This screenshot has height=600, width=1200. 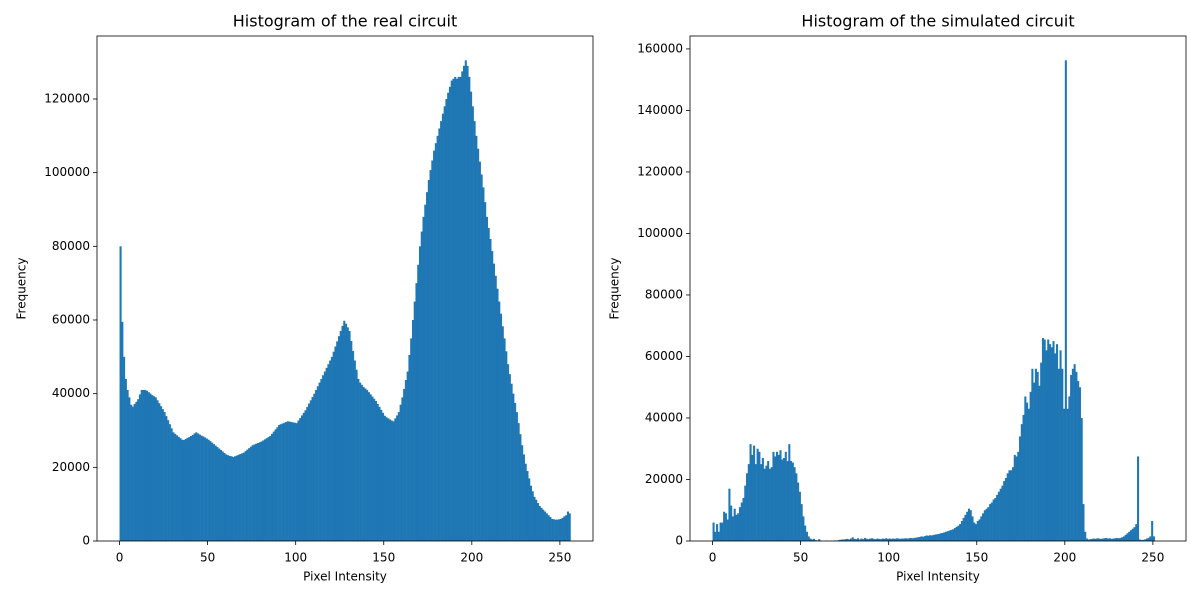 What do you see at coordinates (679, 541) in the screenshot?
I see `y-tick-label: 0` at bounding box center [679, 541].